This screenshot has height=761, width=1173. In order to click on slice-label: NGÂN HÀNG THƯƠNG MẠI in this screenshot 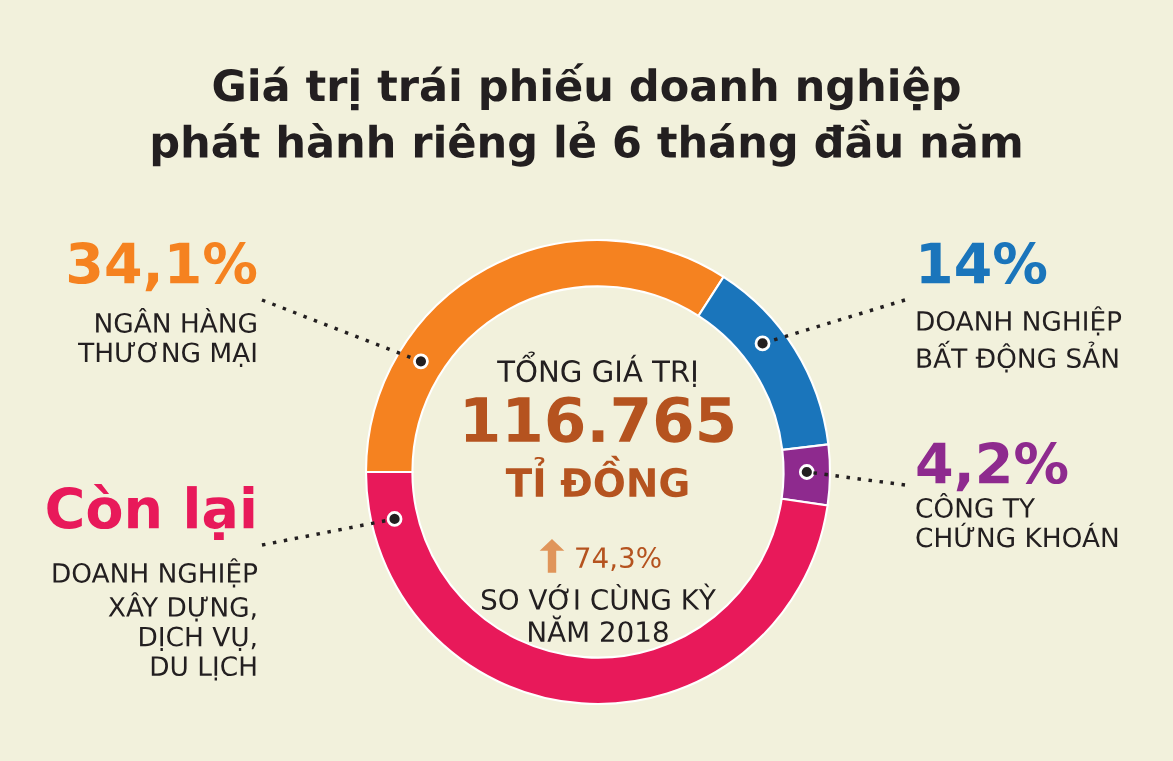, I will do `click(167, 337)`.